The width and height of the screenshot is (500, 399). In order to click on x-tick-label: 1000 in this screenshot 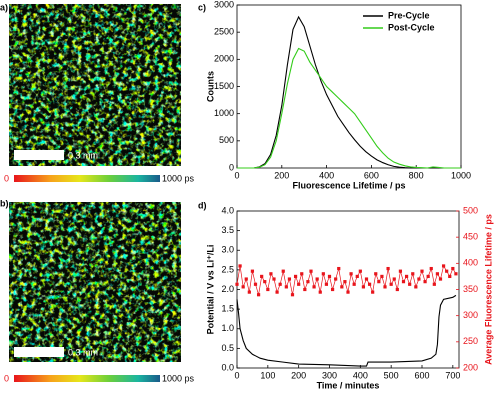, I will do `click(461, 175)`.